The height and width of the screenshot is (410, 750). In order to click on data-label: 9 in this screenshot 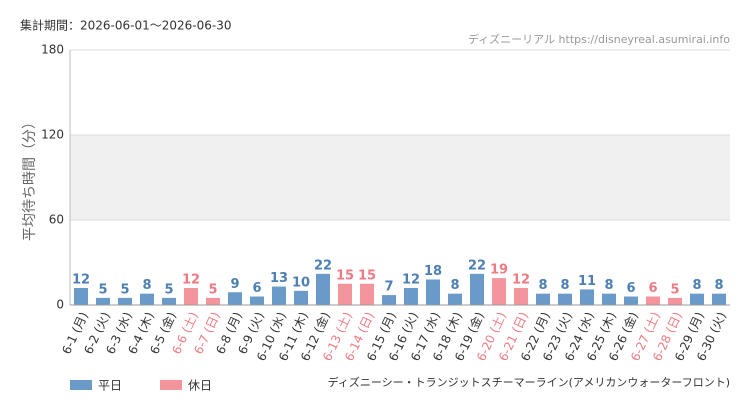, I will do `click(234, 284)`.